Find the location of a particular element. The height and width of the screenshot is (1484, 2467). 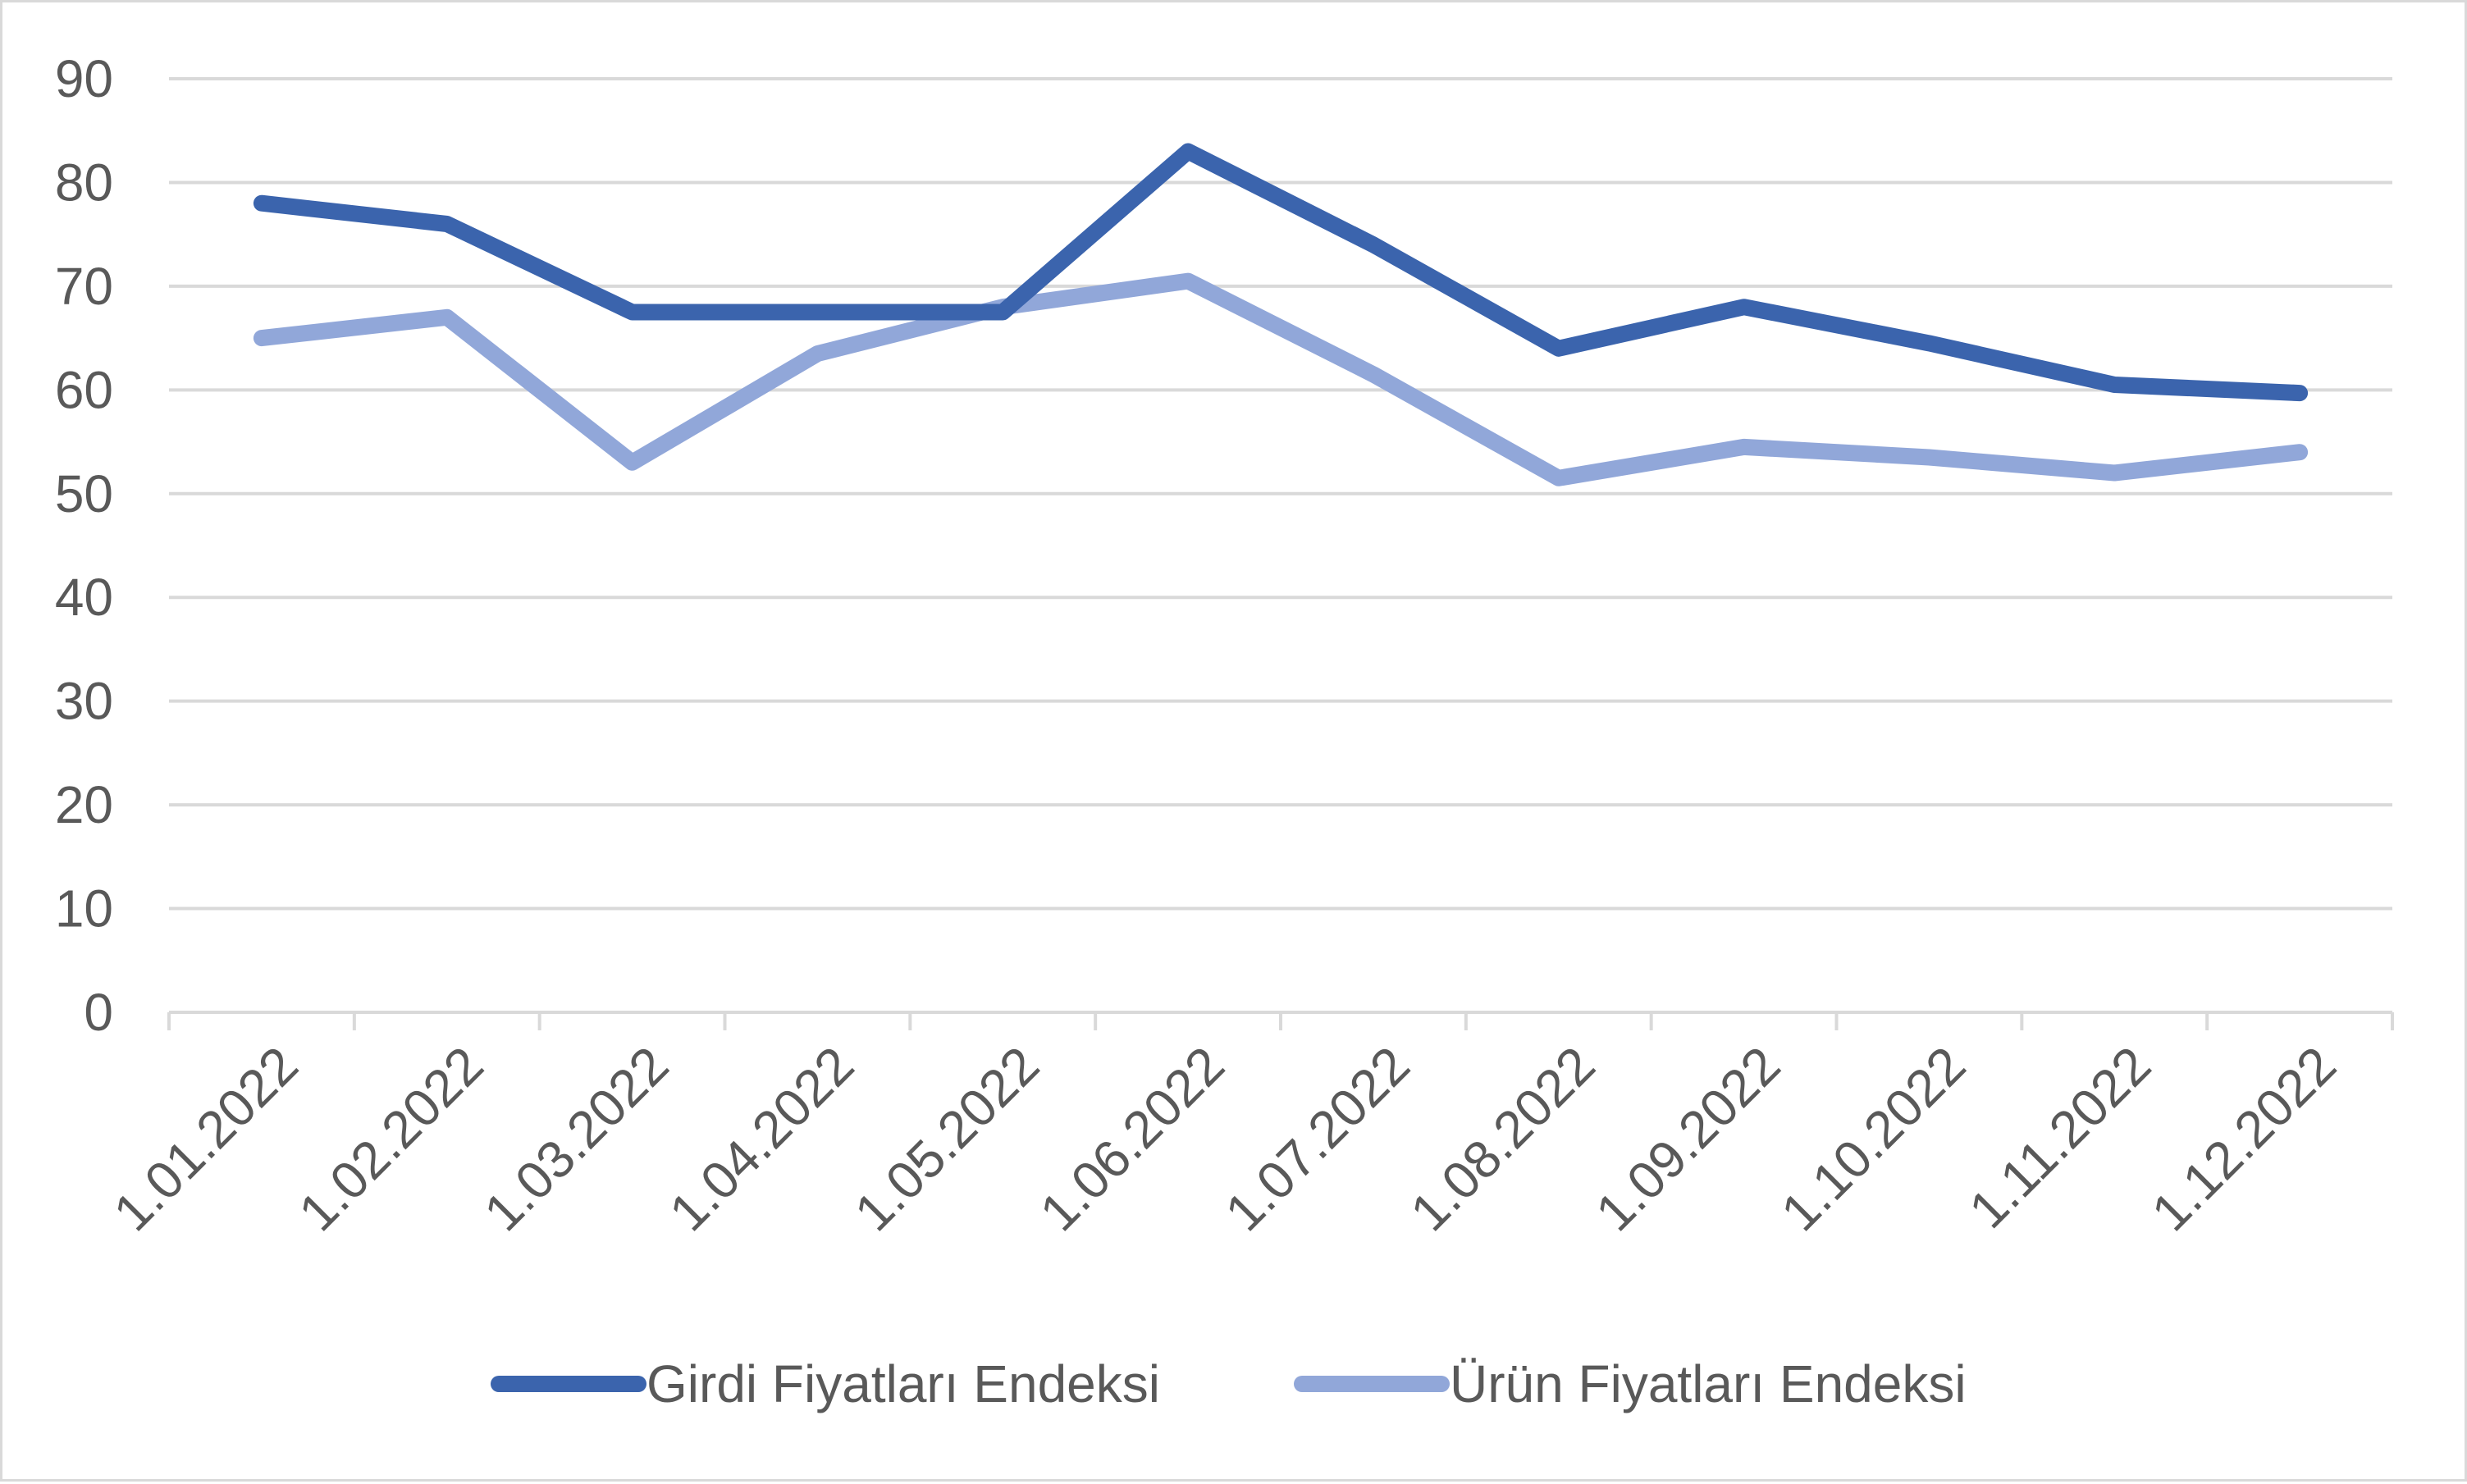

y-tick-label: 0 is located at coordinates (98, 1012).